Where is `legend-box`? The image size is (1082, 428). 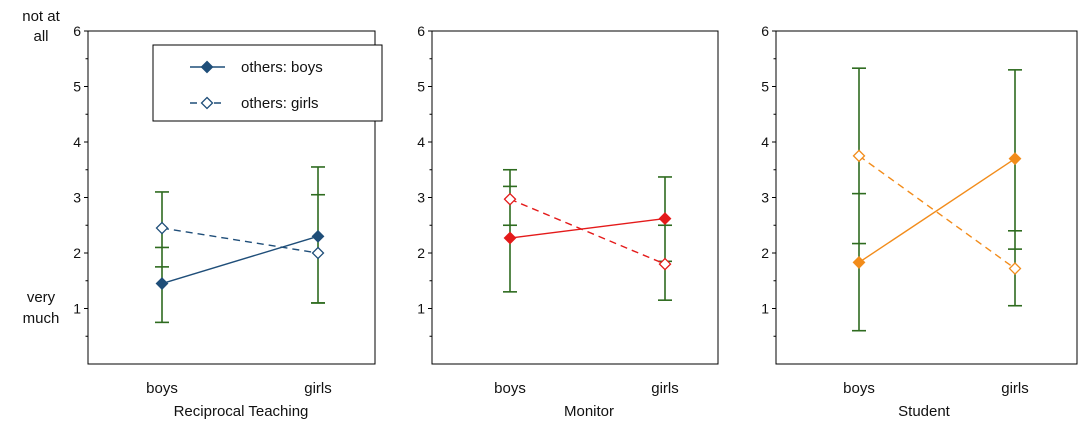
legend-box is located at coordinates (267, 83).